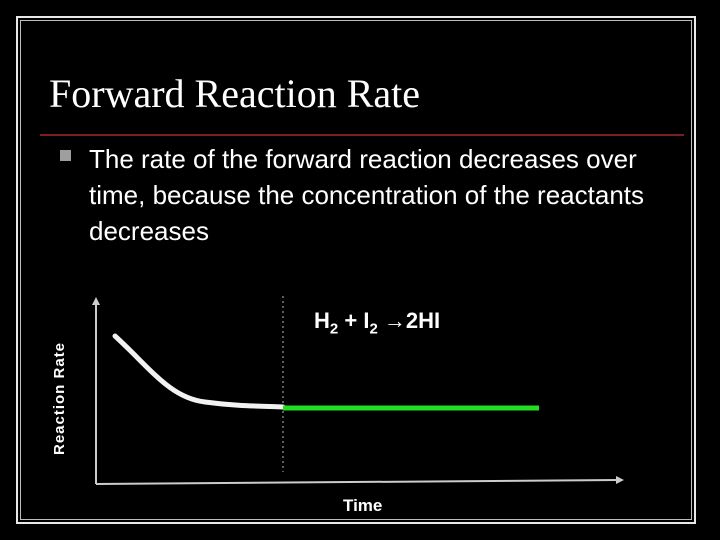  Describe the element at coordinates (620, 480) in the screenshot. I see `x-axis-arrowhead` at that location.